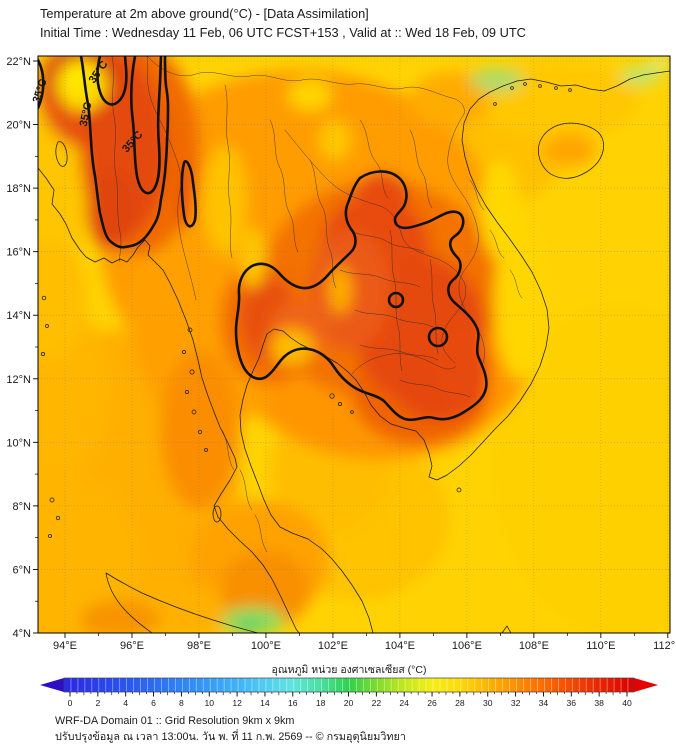  What do you see at coordinates (664, 646) in the screenshot?
I see `x-tick-label: 112°E` at bounding box center [664, 646].